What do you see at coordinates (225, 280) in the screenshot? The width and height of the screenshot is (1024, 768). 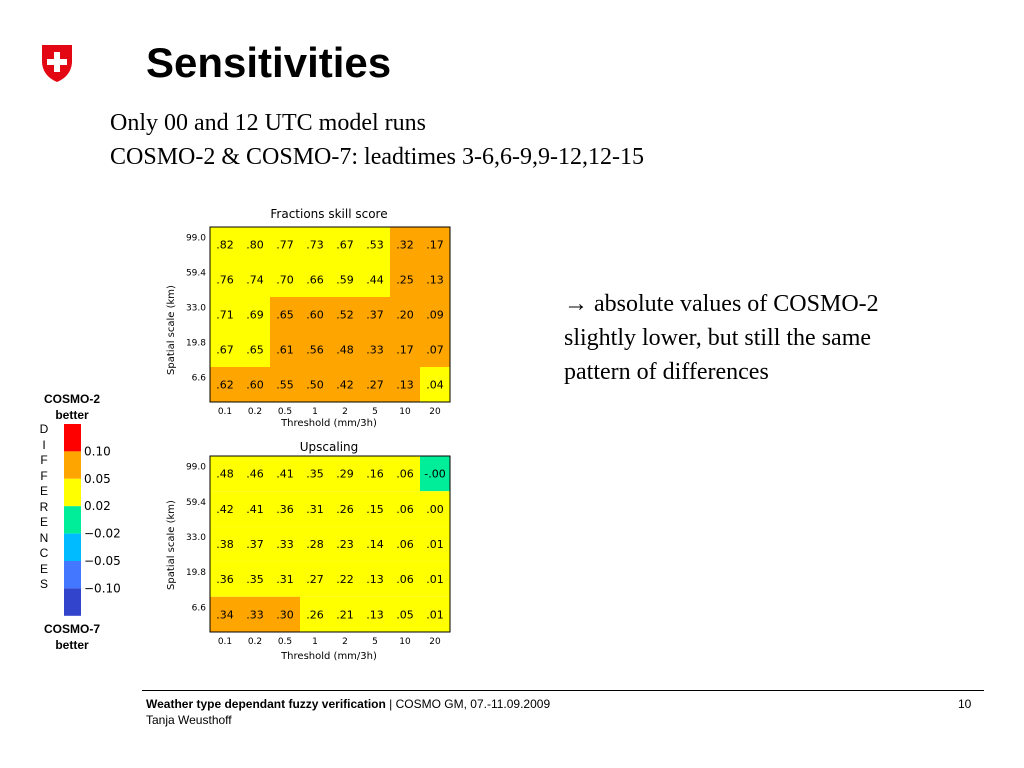 I see `cell-value-label: .76` at bounding box center [225, 280].